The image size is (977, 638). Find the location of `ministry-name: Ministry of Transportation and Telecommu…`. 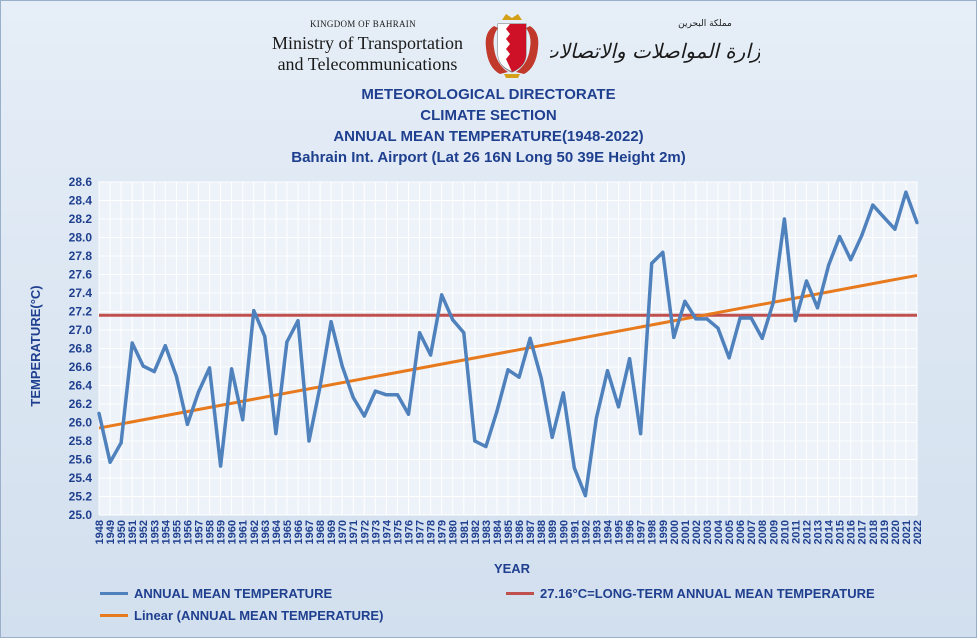

ministry-name: Ministry of Transportation and Telecommu… is located at coordinates (367, 54).